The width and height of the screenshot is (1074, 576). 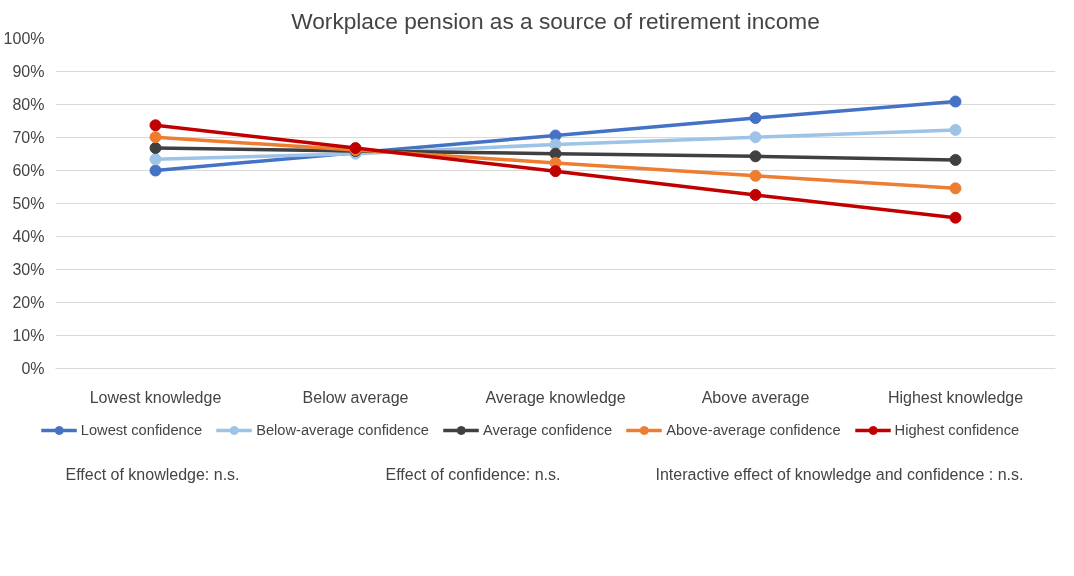 I want to click on y-tick-label: 80%, so click(x=28, y=104).